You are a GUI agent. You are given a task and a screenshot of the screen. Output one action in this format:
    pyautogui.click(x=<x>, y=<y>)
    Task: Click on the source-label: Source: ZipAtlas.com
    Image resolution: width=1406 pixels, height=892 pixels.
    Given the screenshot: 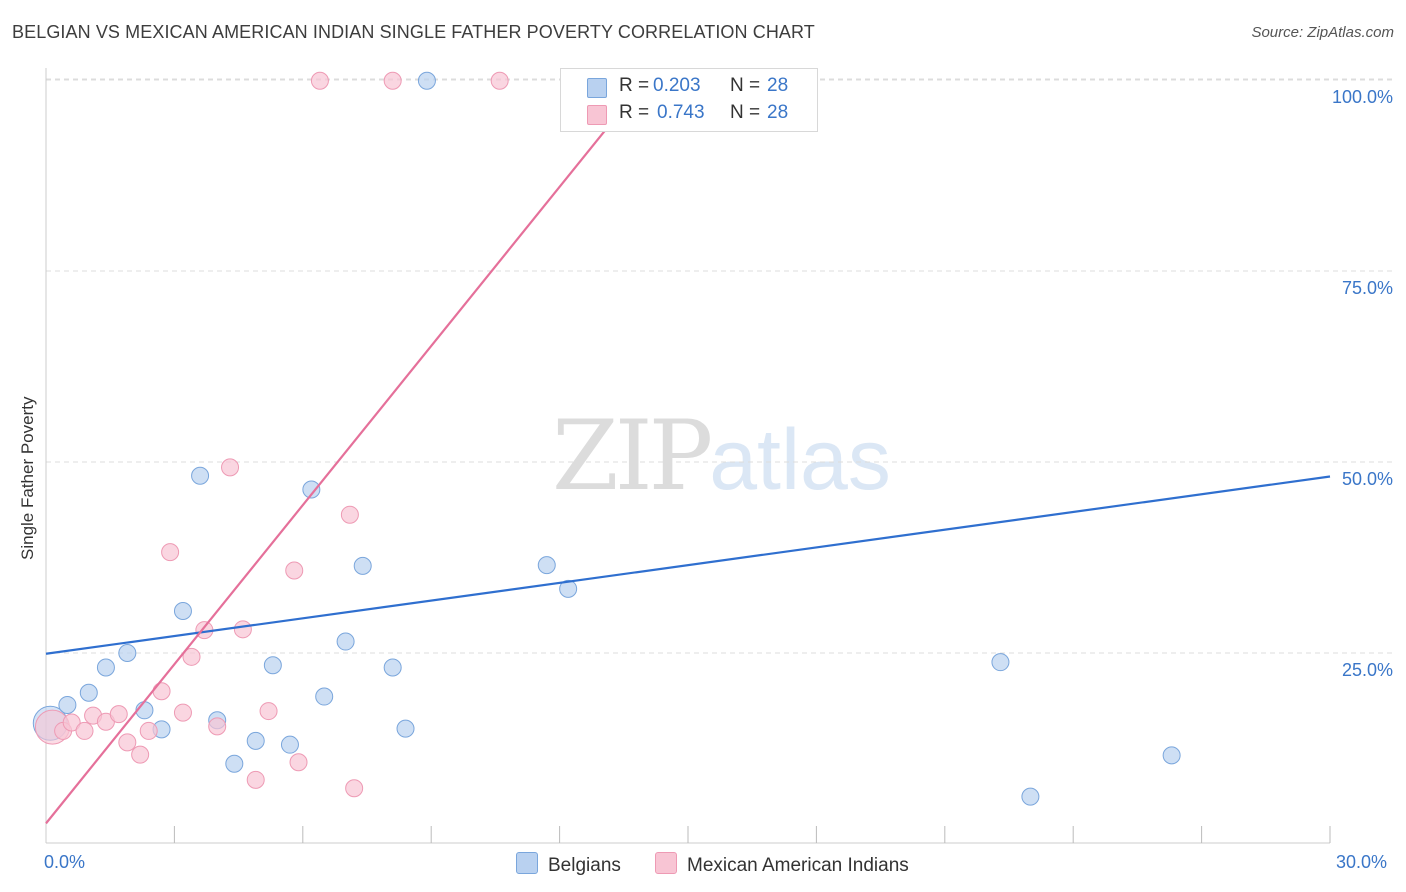 What is the action you would take?
    pyautogui.click(x=1322, y=32)
    